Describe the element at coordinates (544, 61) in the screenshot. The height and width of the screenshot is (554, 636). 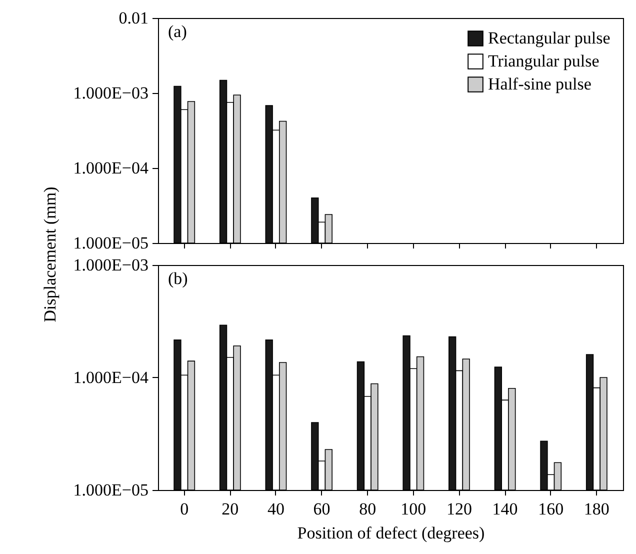
I see `legend-label: Triangular pulse` at that location.